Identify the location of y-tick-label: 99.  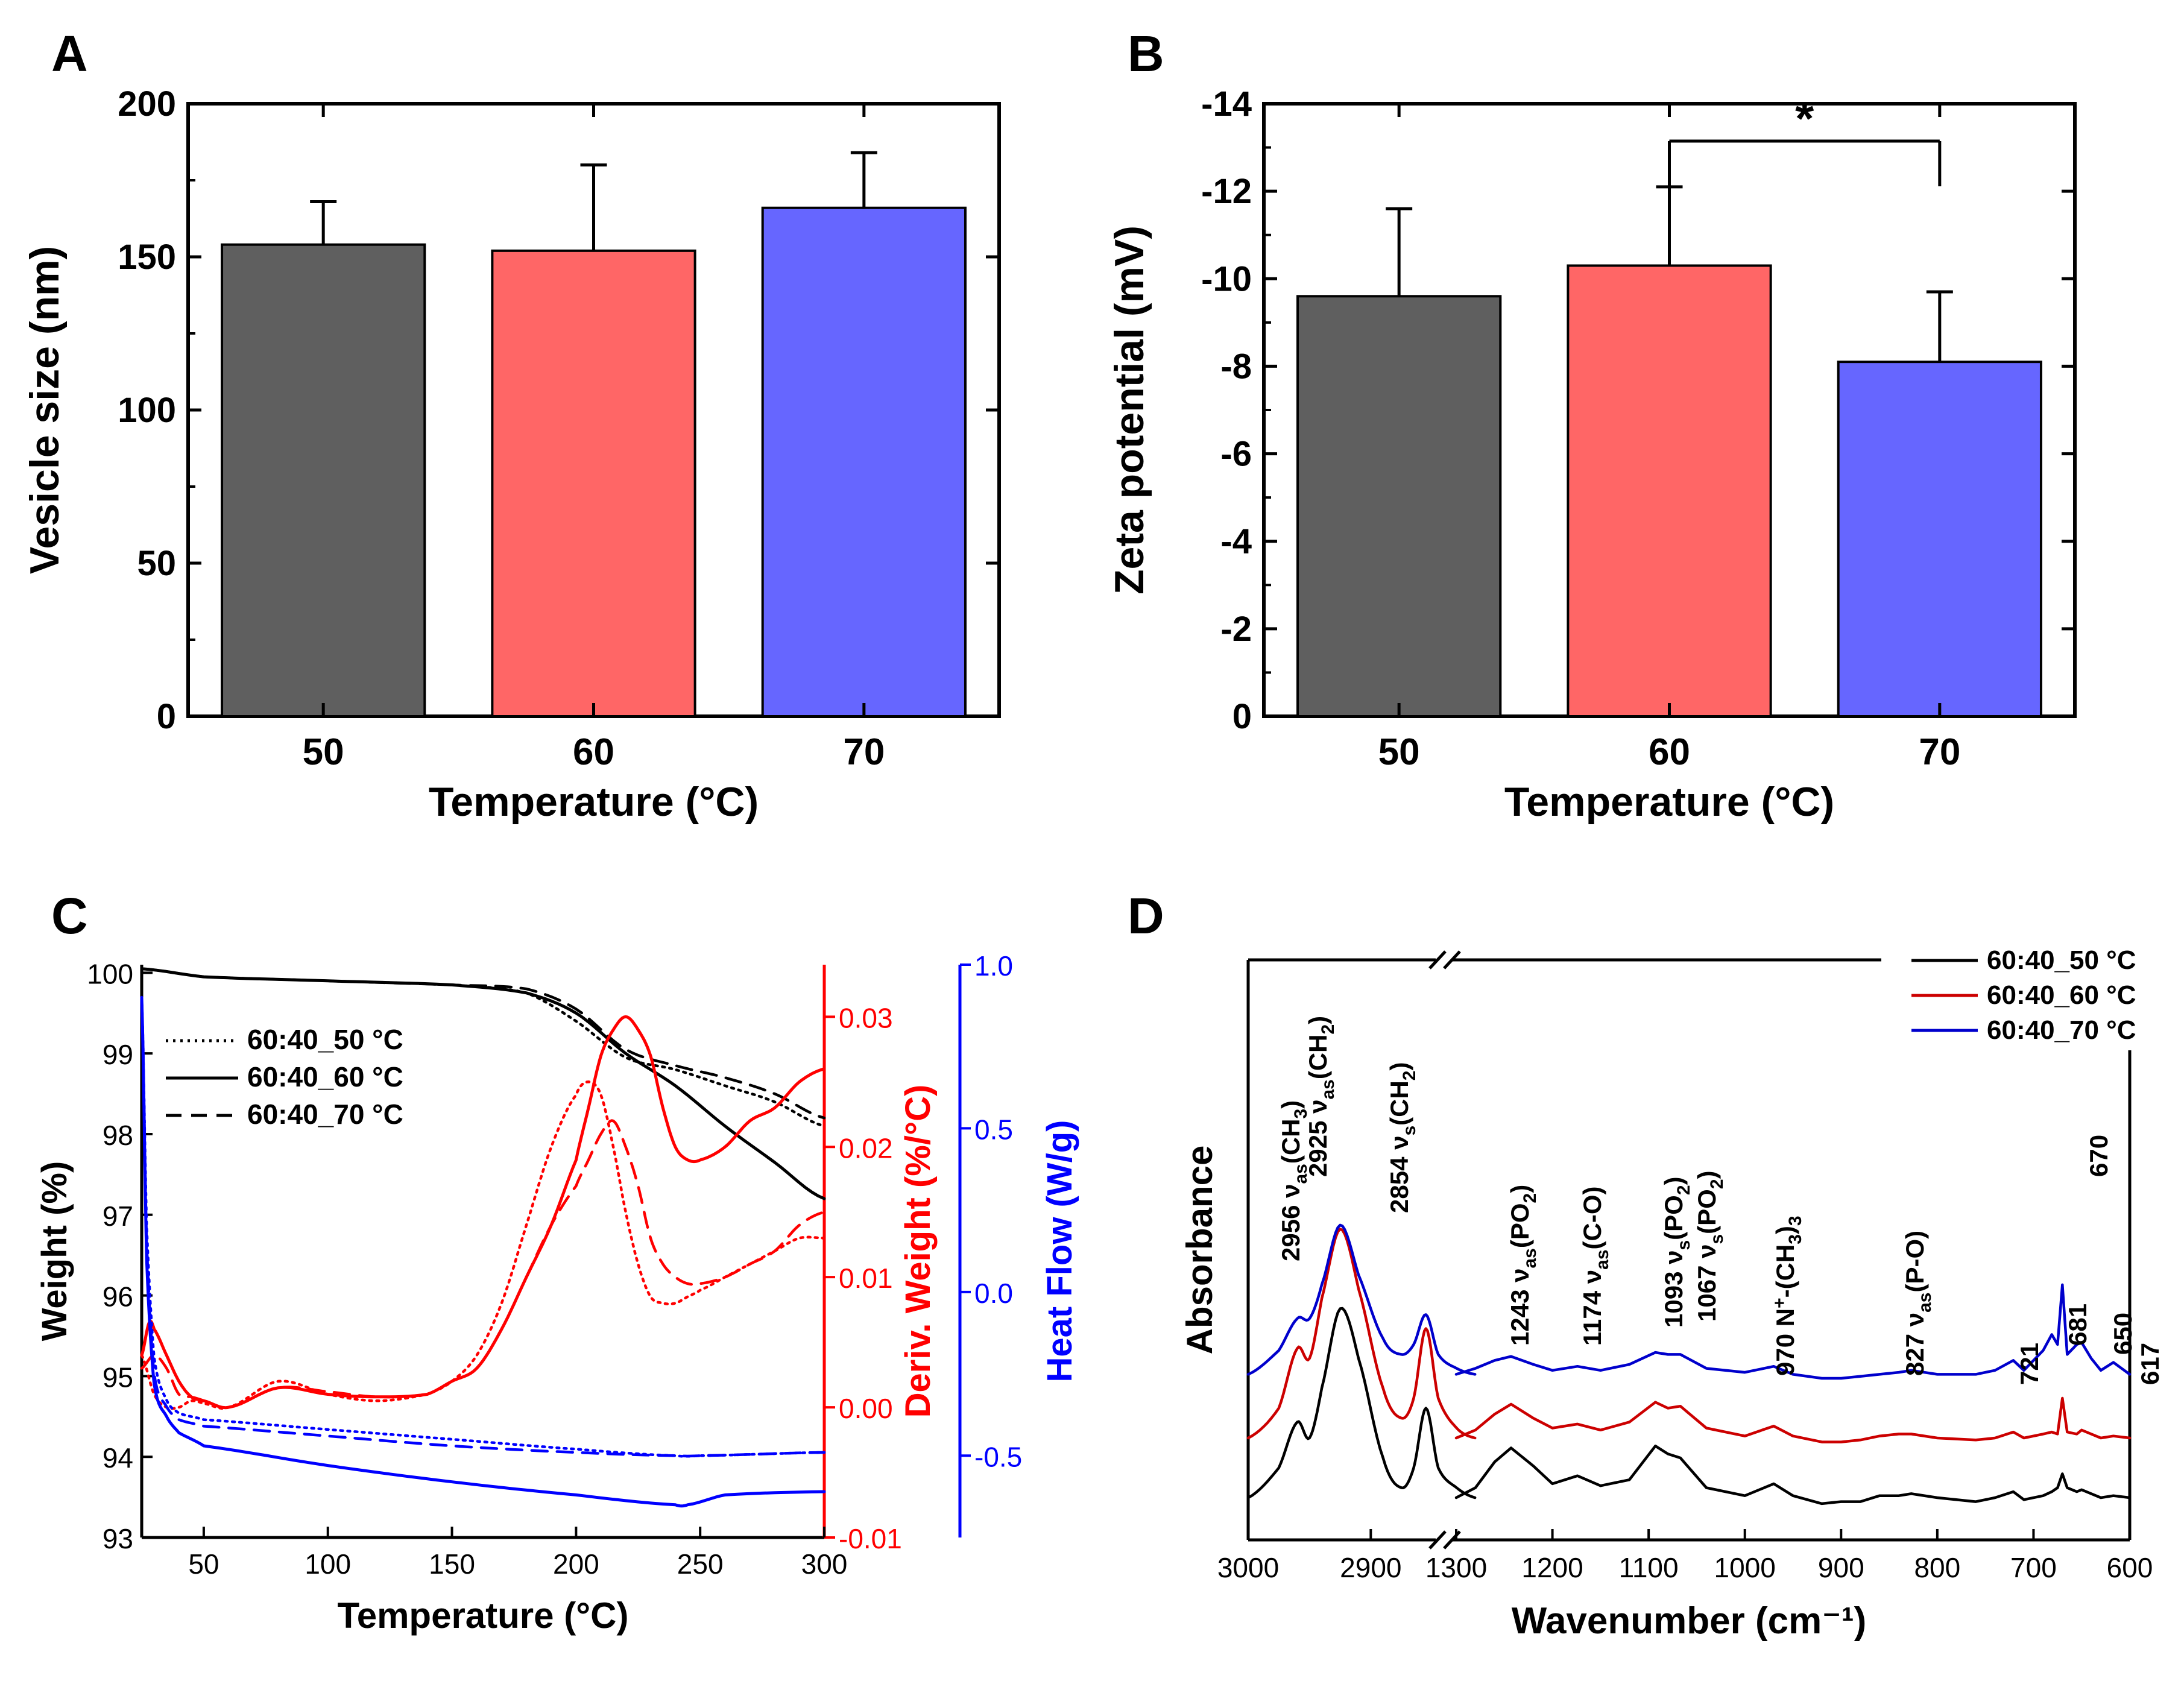
(118, 1054).